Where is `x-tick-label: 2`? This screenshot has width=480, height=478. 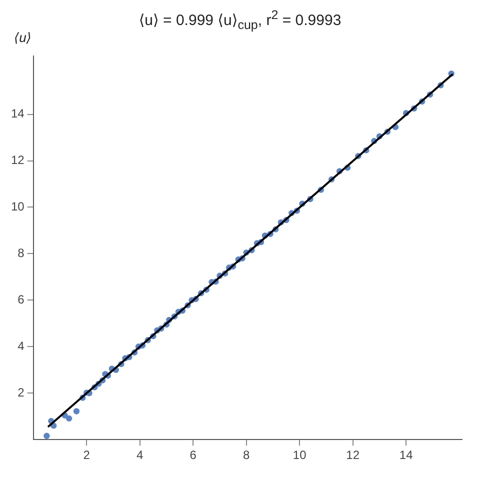
x-tick-label: 2 is located at coordinates (86, 455).